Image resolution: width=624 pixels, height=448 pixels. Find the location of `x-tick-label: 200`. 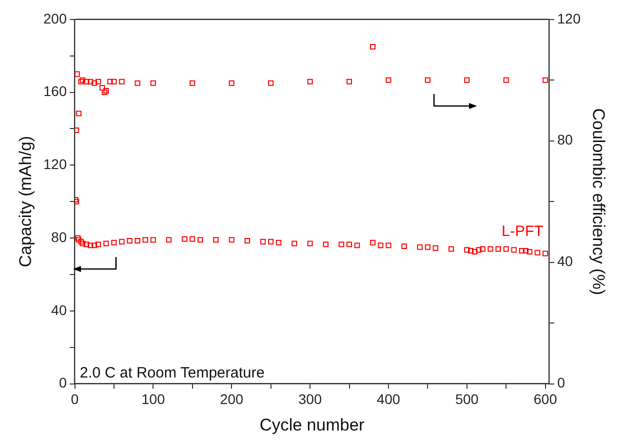

x-tick-label: 200 is located at coordinates (232, 399).